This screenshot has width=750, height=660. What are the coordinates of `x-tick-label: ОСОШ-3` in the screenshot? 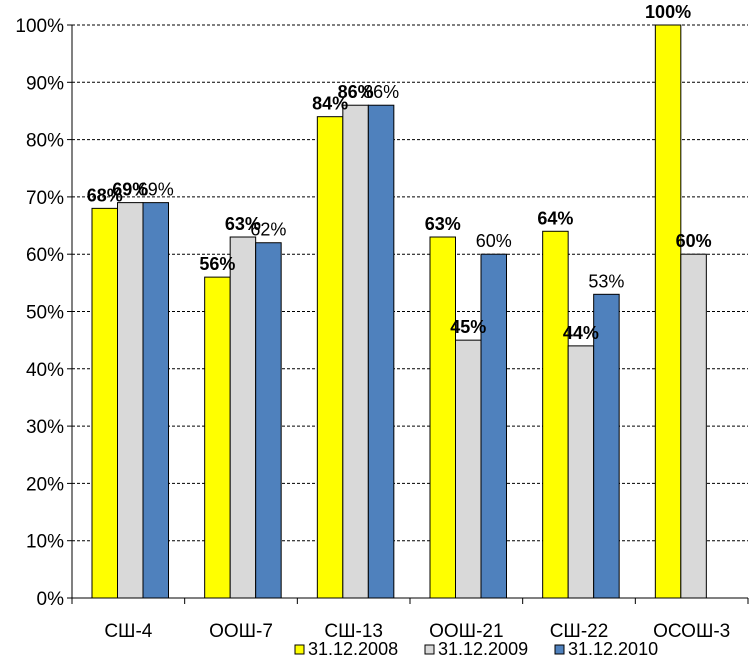 It's located at (691, 631).